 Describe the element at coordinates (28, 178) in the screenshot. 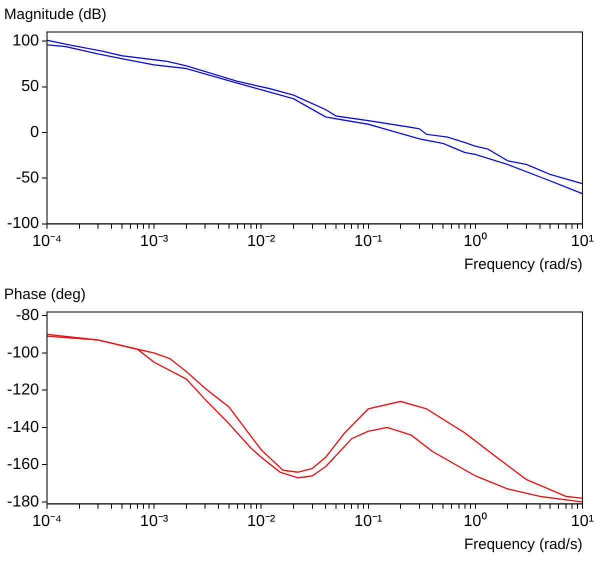

I see `y-tick-label: -50` at that location.